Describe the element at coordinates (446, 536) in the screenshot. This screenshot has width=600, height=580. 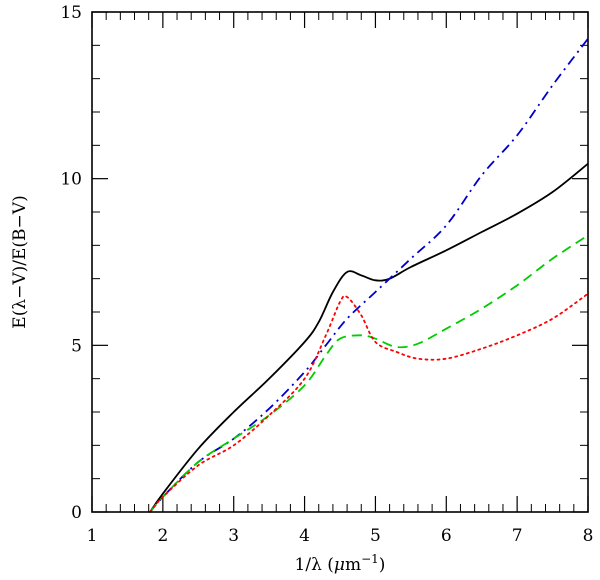
I see `x-tick-label: 6` at that location.